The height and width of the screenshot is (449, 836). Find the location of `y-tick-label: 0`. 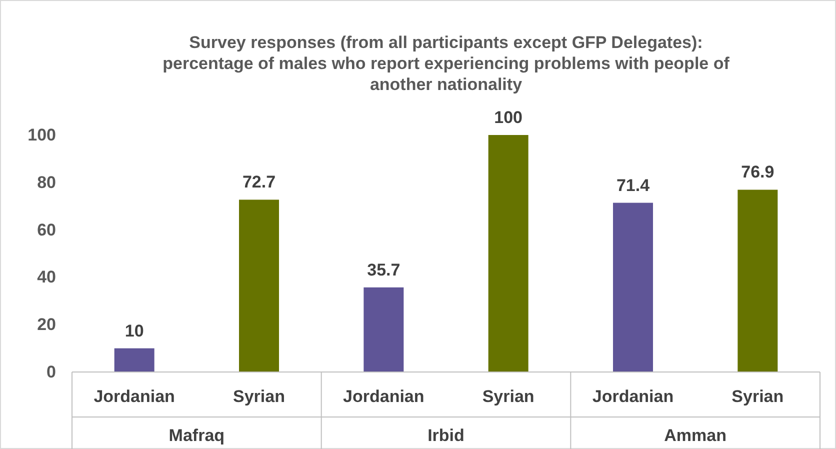

y-tick-label: 0 is located at coordinates (51, 372).